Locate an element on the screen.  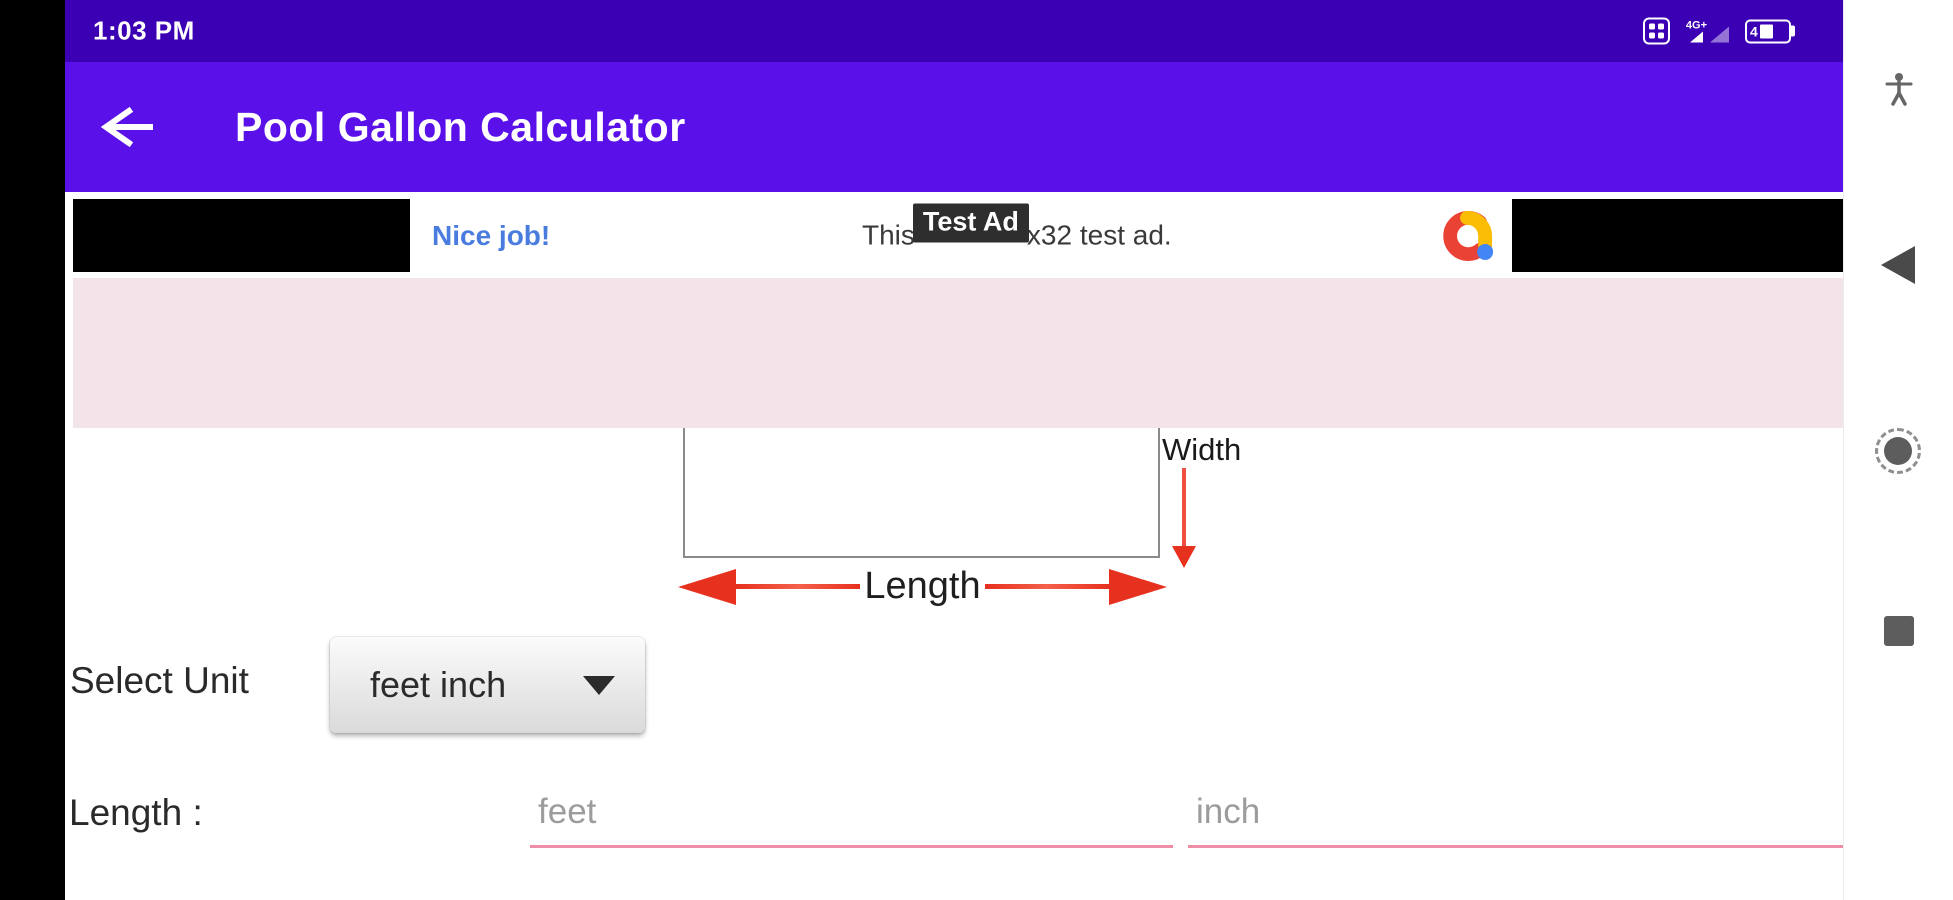
length-arrow-icon: Length is located at coordinates (923, 586).